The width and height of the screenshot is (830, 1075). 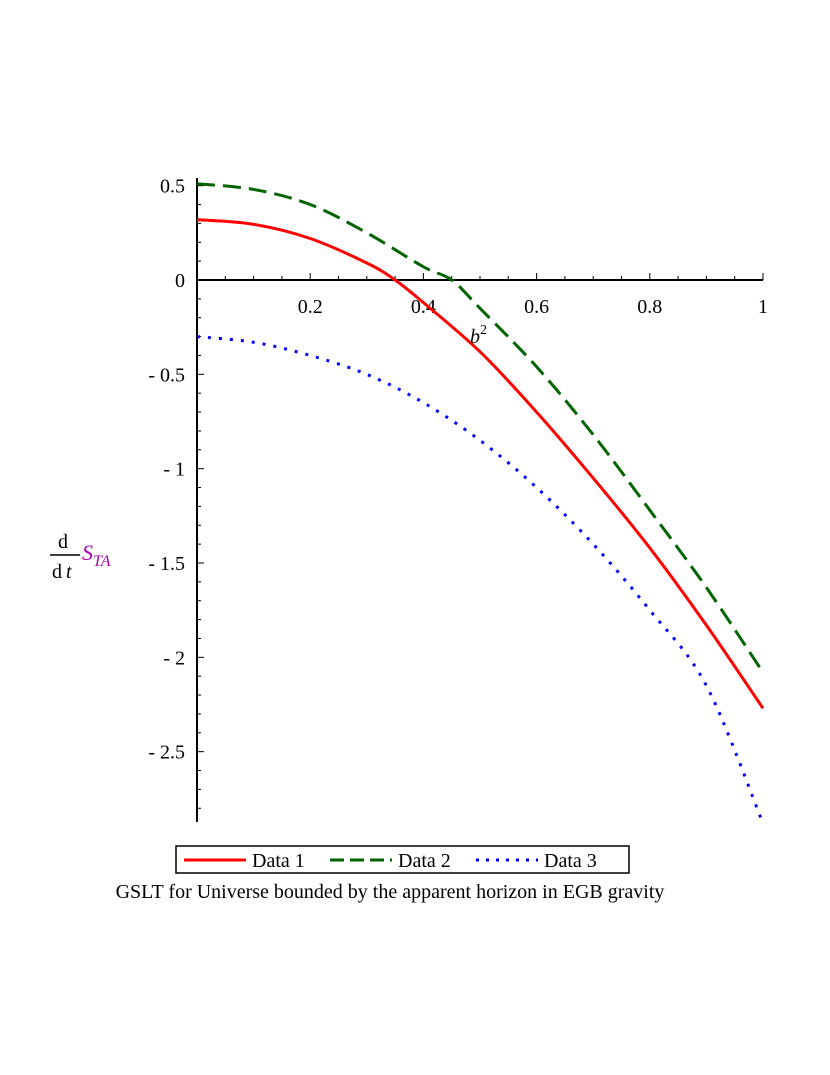 What do you see at coordinates (176, 492) in the screenshot?
I see `y-ticks: 0.5 0 - 0.5 - 1 - 1.5 - 2 - 2.5` at bounding box center [176, 492].